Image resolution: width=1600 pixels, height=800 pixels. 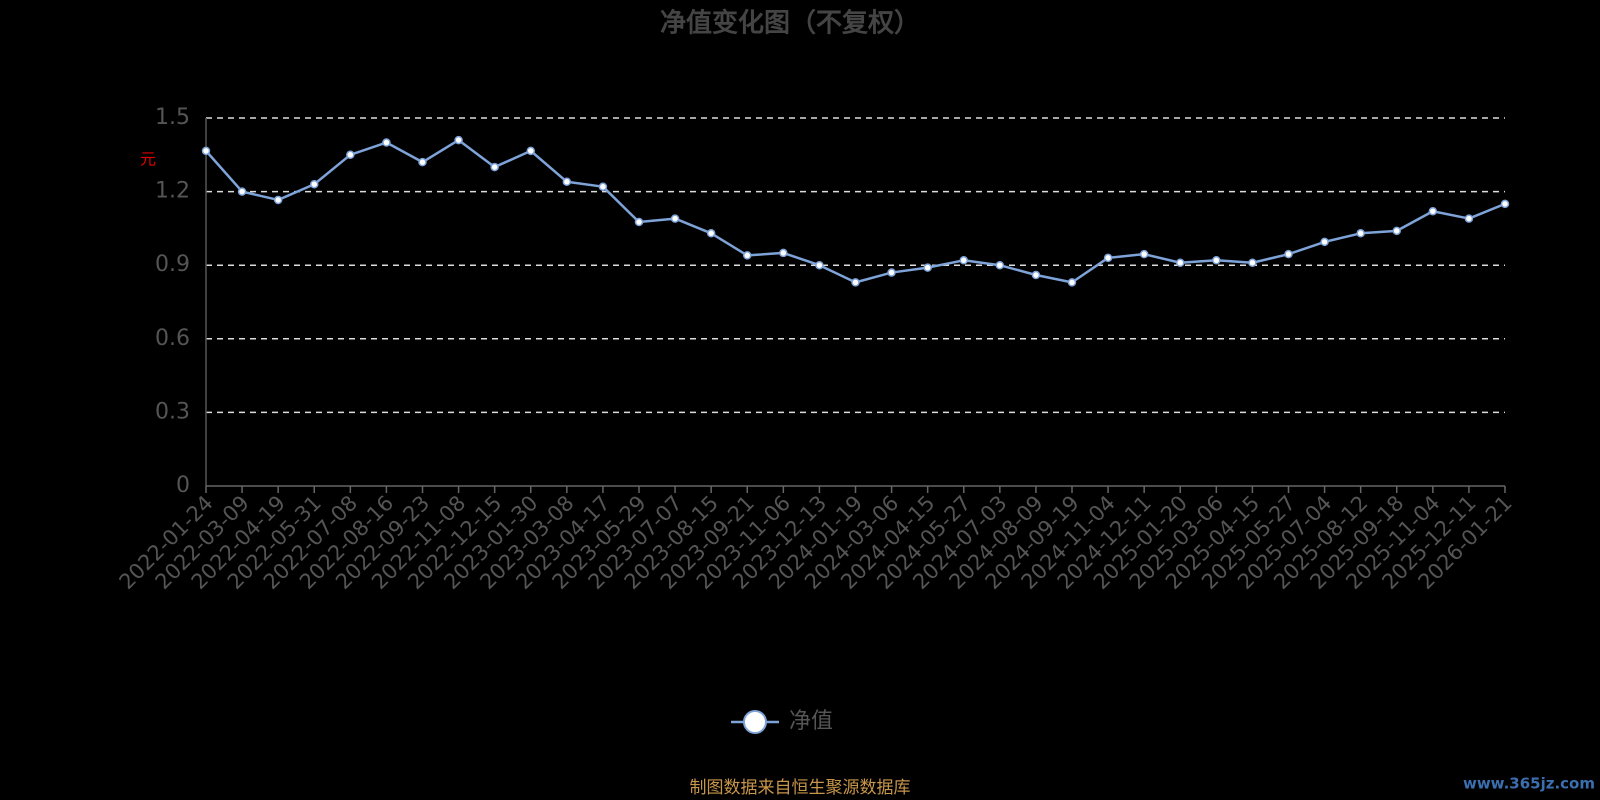 What do you see at coordinates (811, 721) in the screenshot?
I see `legend-label: 净值` at bounding box center [811, 721].